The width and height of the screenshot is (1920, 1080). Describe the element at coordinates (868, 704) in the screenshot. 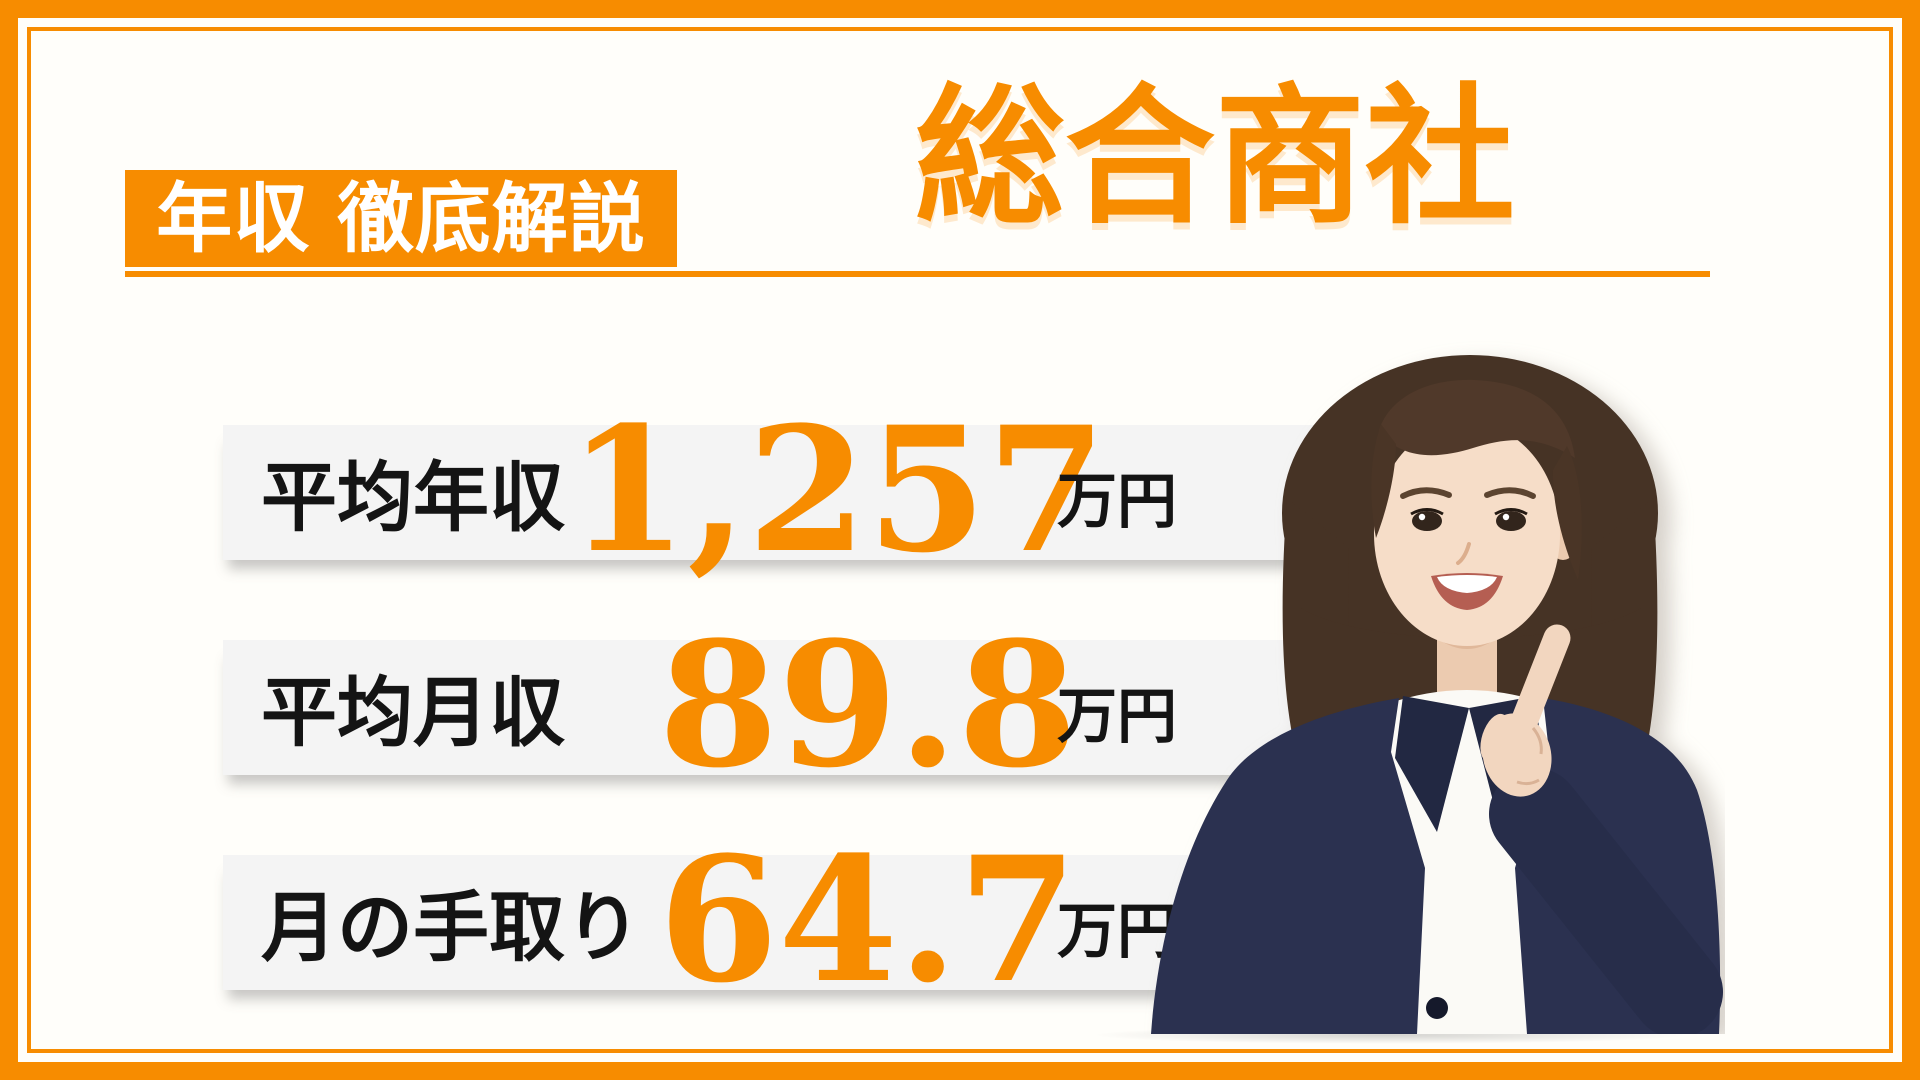

I see `stat-value: 89.8` at that location.